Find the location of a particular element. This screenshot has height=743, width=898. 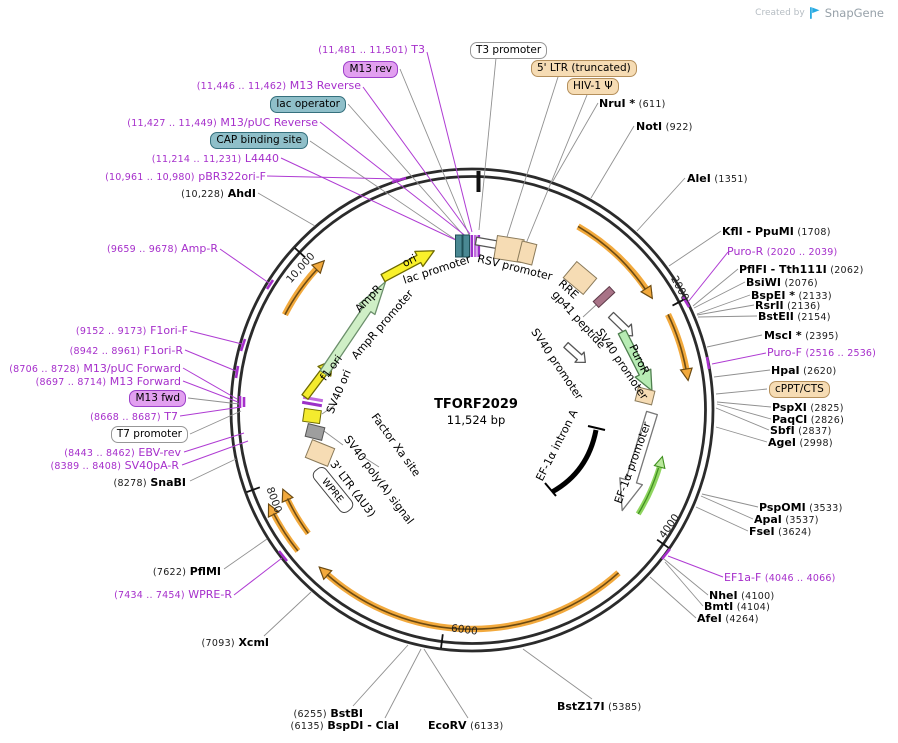

enzyme-label-pflfi-tth111i: PflFI - Tth111I (2062) is located at coordinates (801, 269).